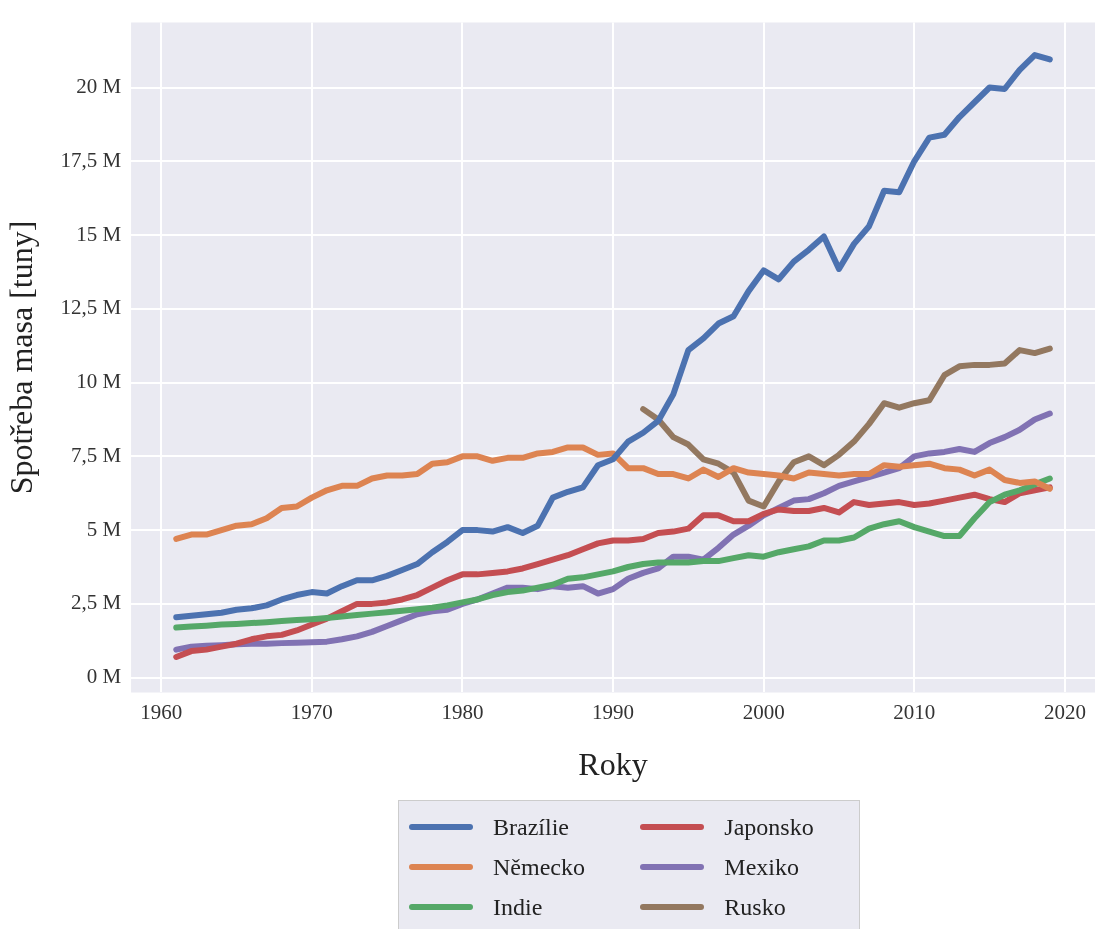 The height and width of the screenshot is (929, 1096). I want to click on x-axis-title: Roky, so click(613, 764).